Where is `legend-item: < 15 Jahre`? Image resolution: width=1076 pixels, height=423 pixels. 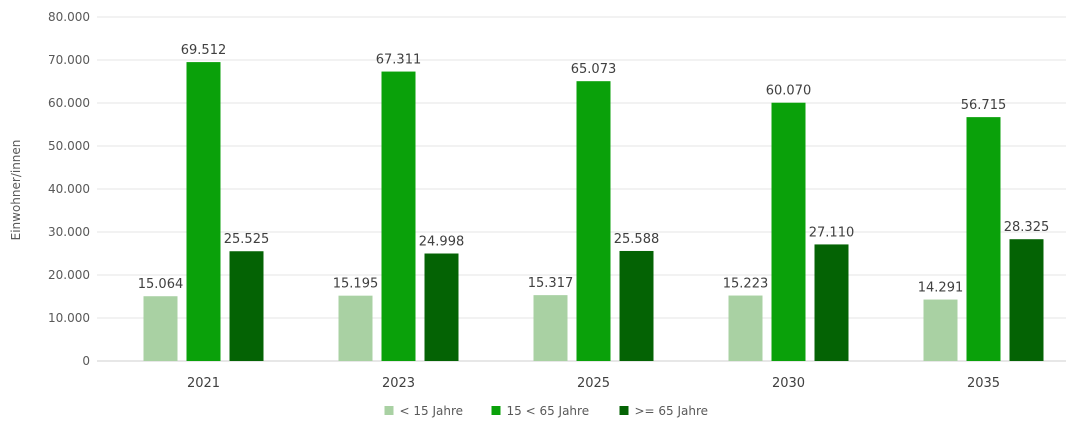 legend-item: < 15 Jahre is located at coordinates (424, 411).